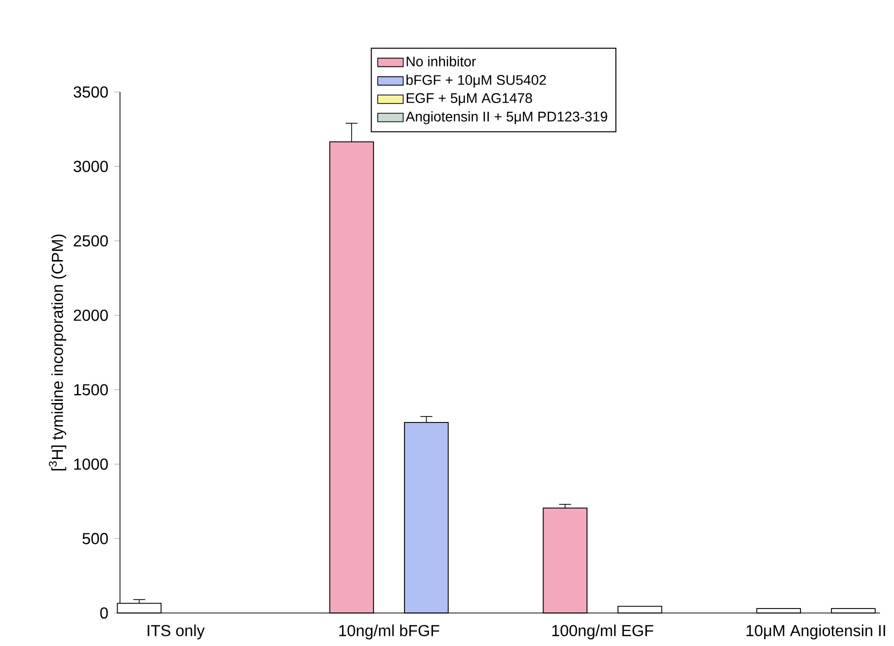 This screenshot has height=646, width=894. Describe the element at coordinates (816, 632) in the screenshot. I see `x-tick-label: 10μM Angiotensin II` at that location.